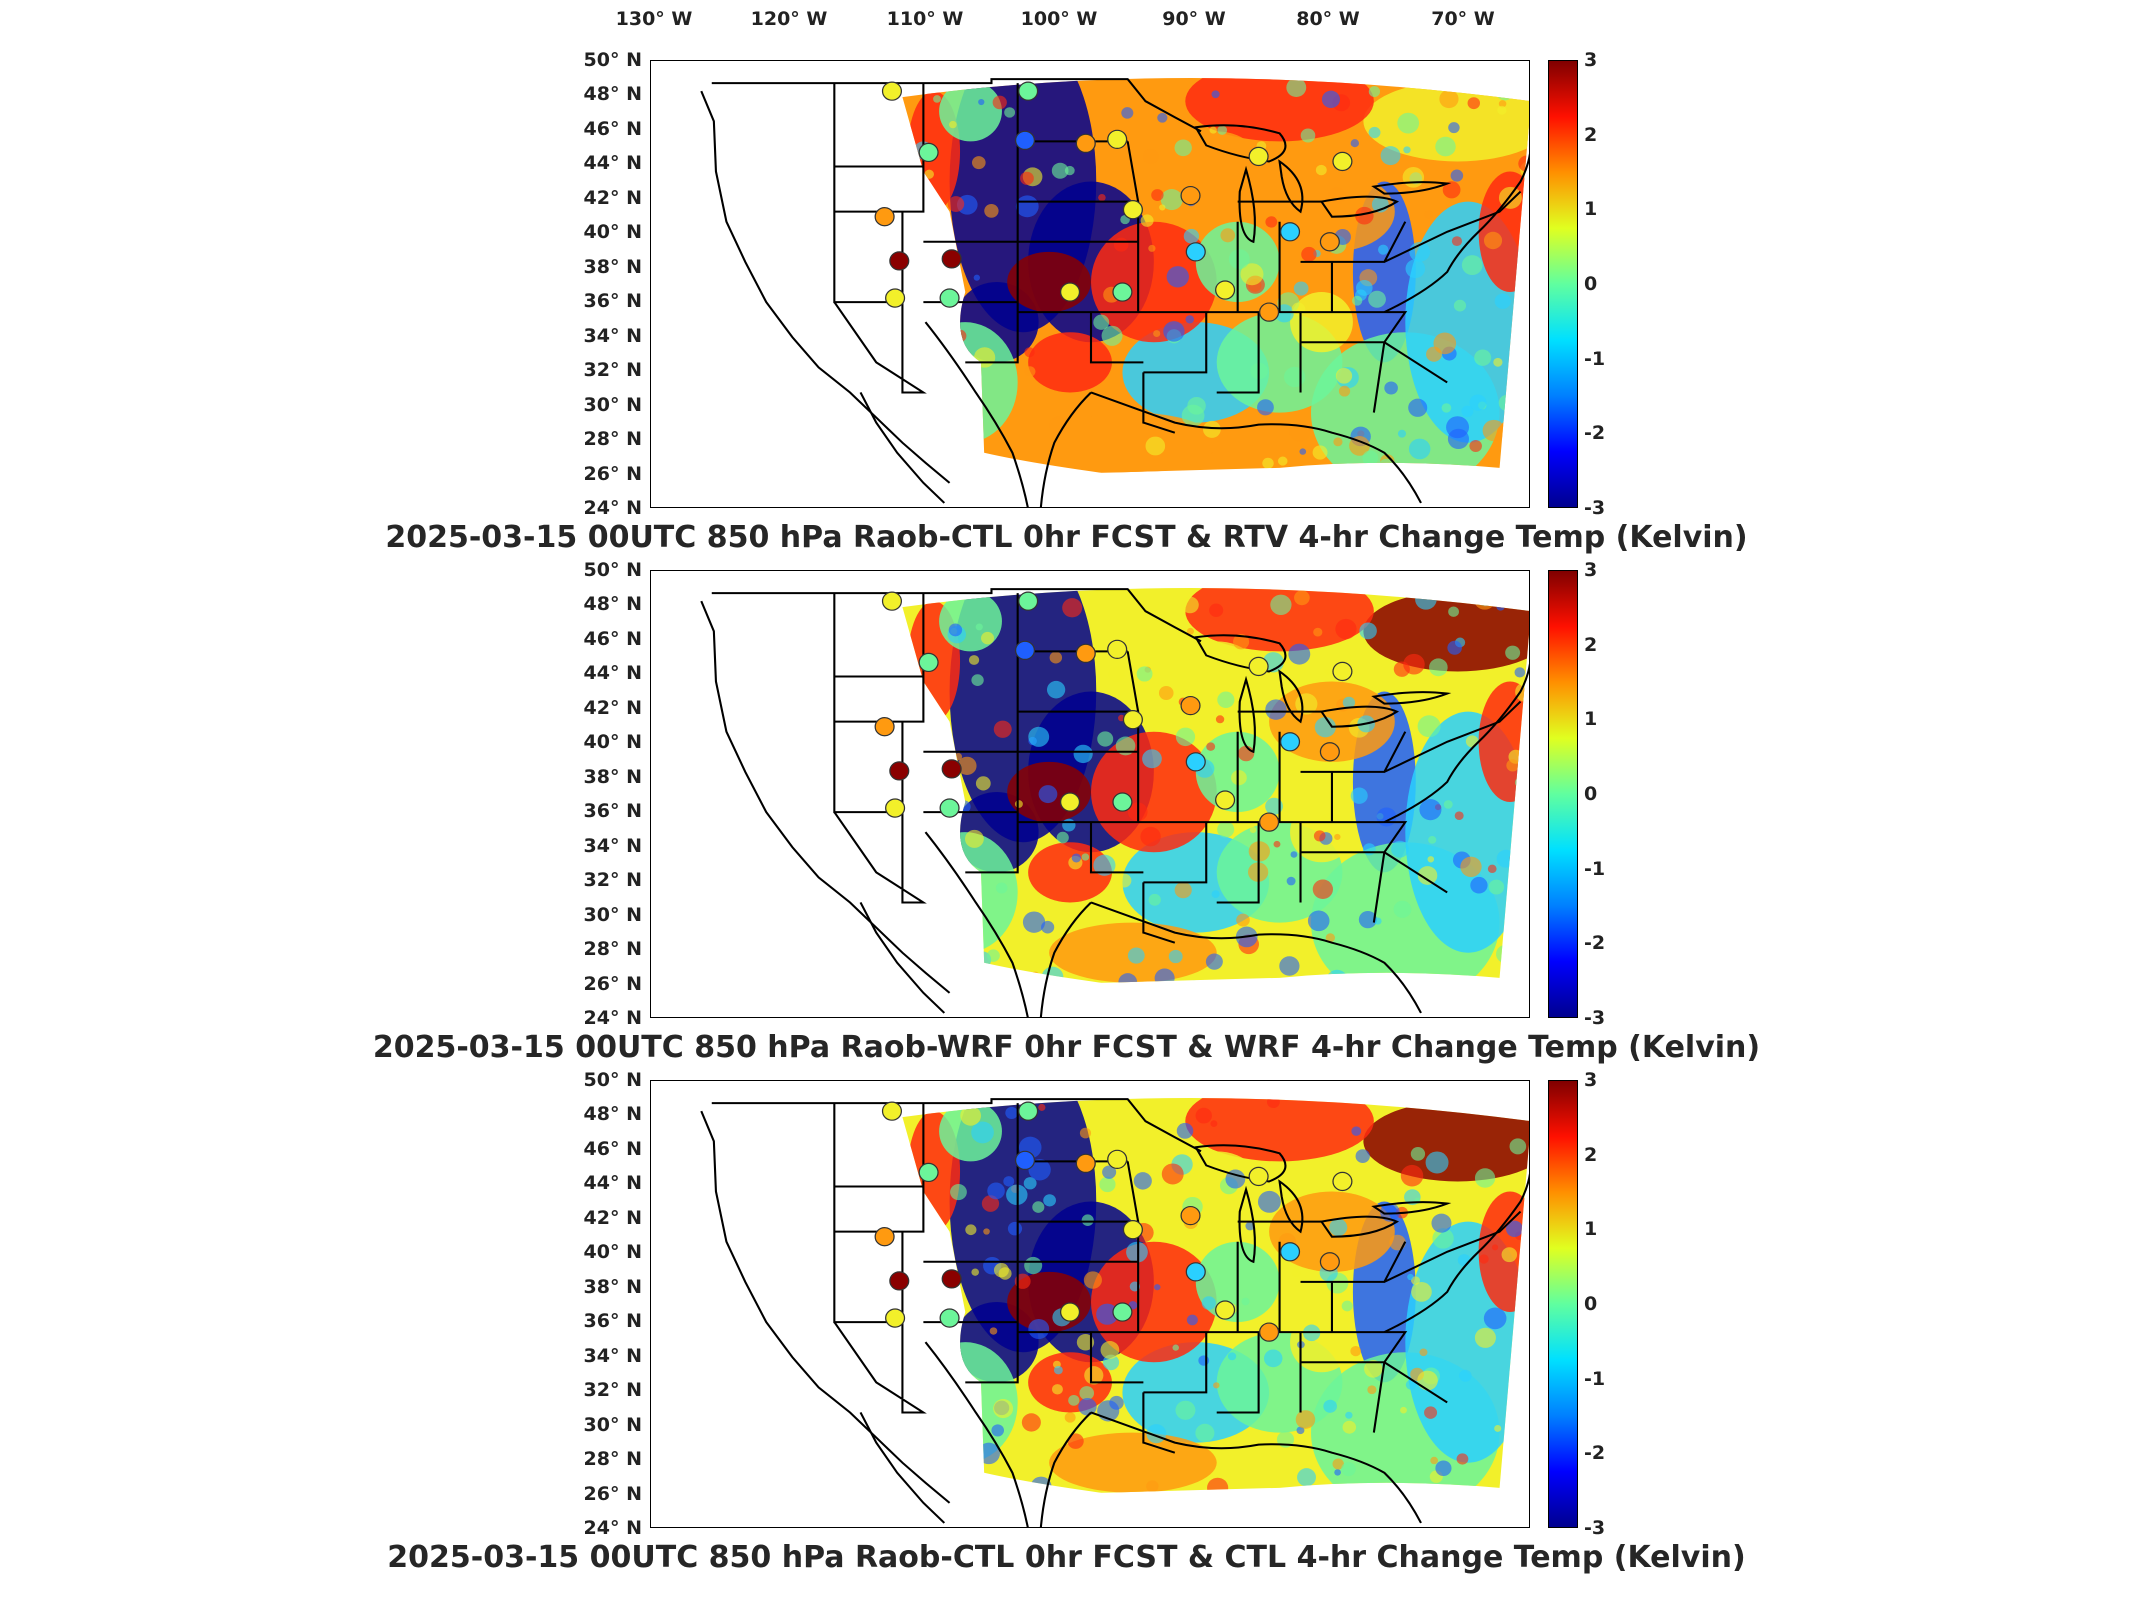 The height and width of the screenshot is (1600, 2133). I want to click on colorbar-tick: 3, so click(1591, 570).